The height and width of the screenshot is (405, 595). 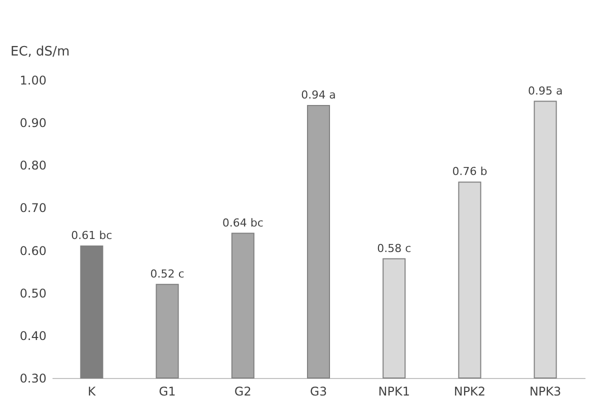 I want to click on y-tick-label: 0.50, so click(x=33, y=293).